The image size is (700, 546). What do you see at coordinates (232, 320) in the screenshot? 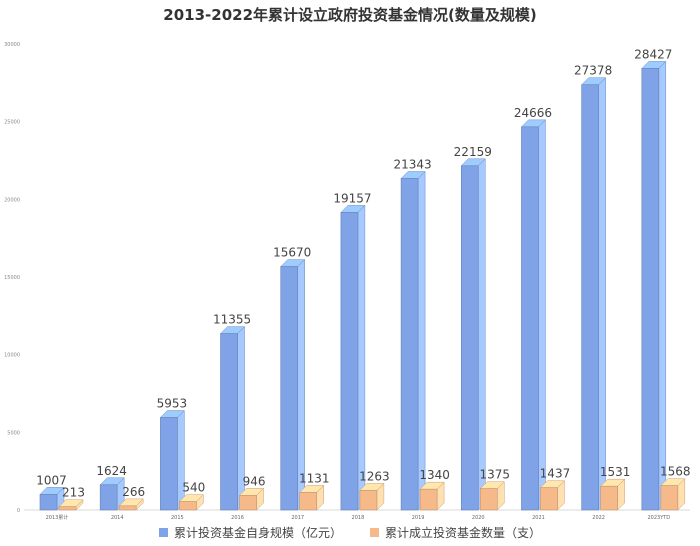
I see `data-label-fund-scale: 11355` at bounding box center [232, 320].